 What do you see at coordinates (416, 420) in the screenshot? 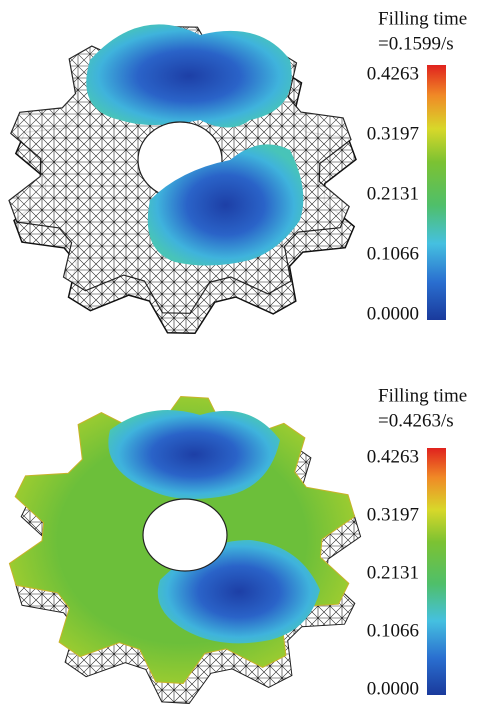
I see `legend-subtitle: =0.4263/s` at bounding box center [416, 420].